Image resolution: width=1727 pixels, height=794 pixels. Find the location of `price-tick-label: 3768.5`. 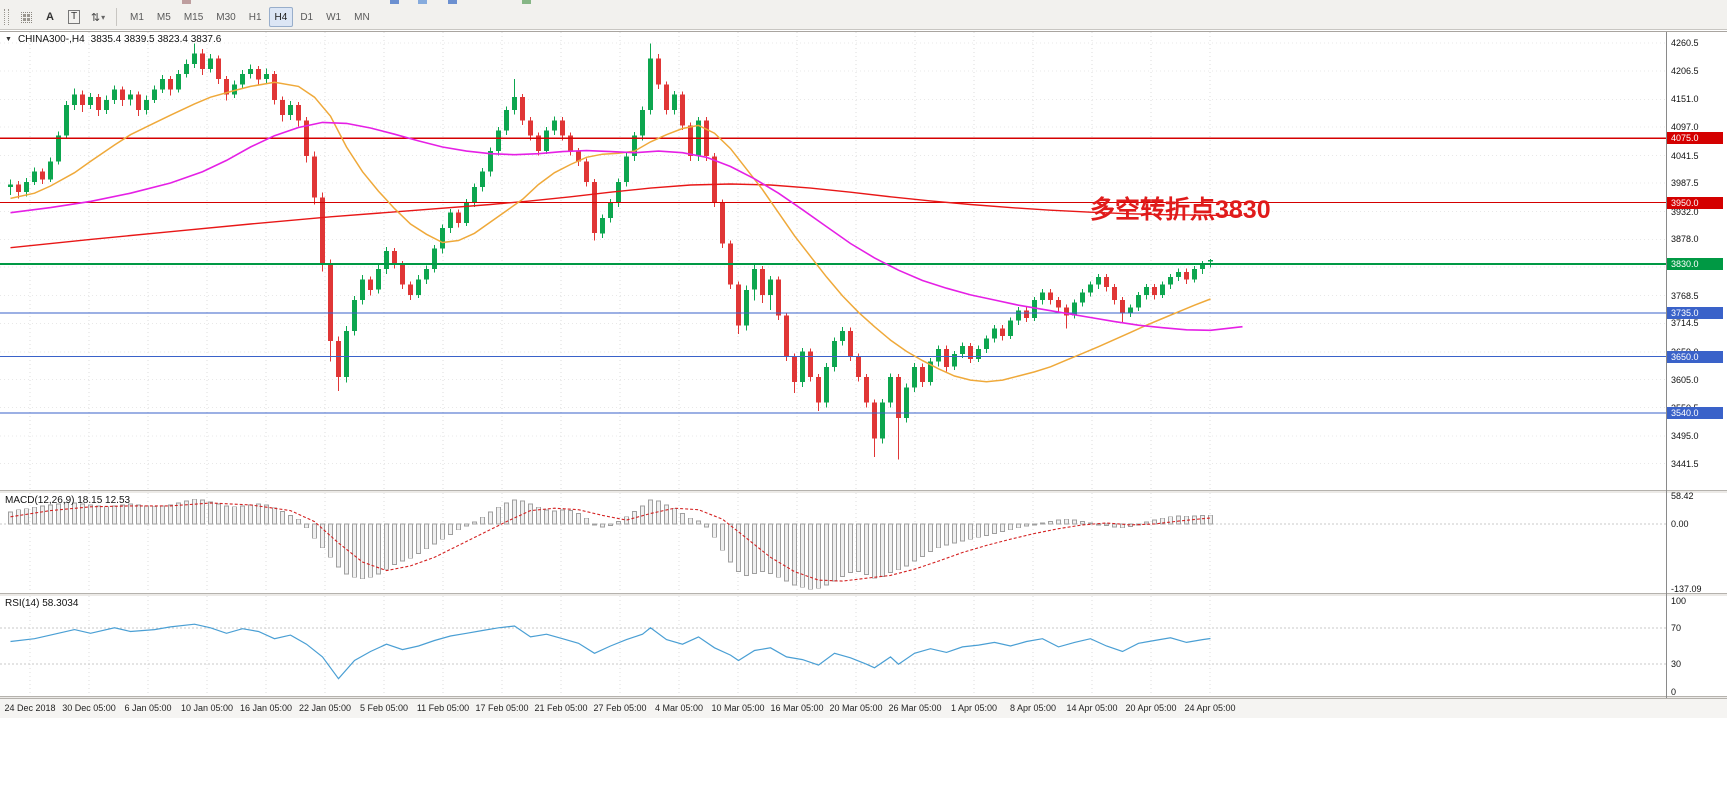

price-tick-label: 3768.5 is located at coordinates (1685, 295).